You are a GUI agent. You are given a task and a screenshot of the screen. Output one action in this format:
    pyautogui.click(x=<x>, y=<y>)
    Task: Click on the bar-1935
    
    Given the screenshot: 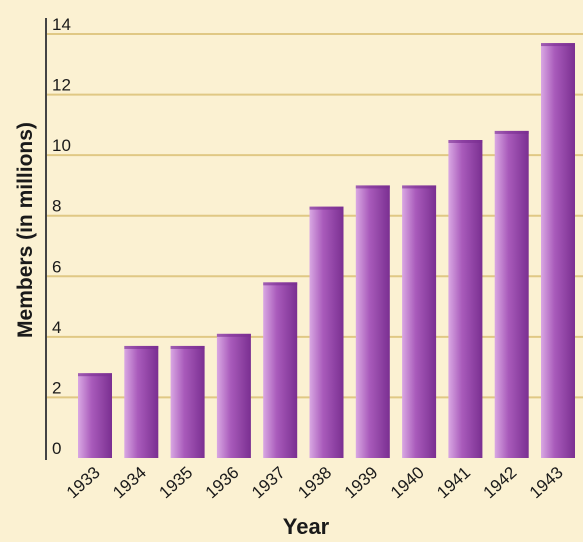 What is the action you would take?
    pyautogui.click(x=187, y=401)
    